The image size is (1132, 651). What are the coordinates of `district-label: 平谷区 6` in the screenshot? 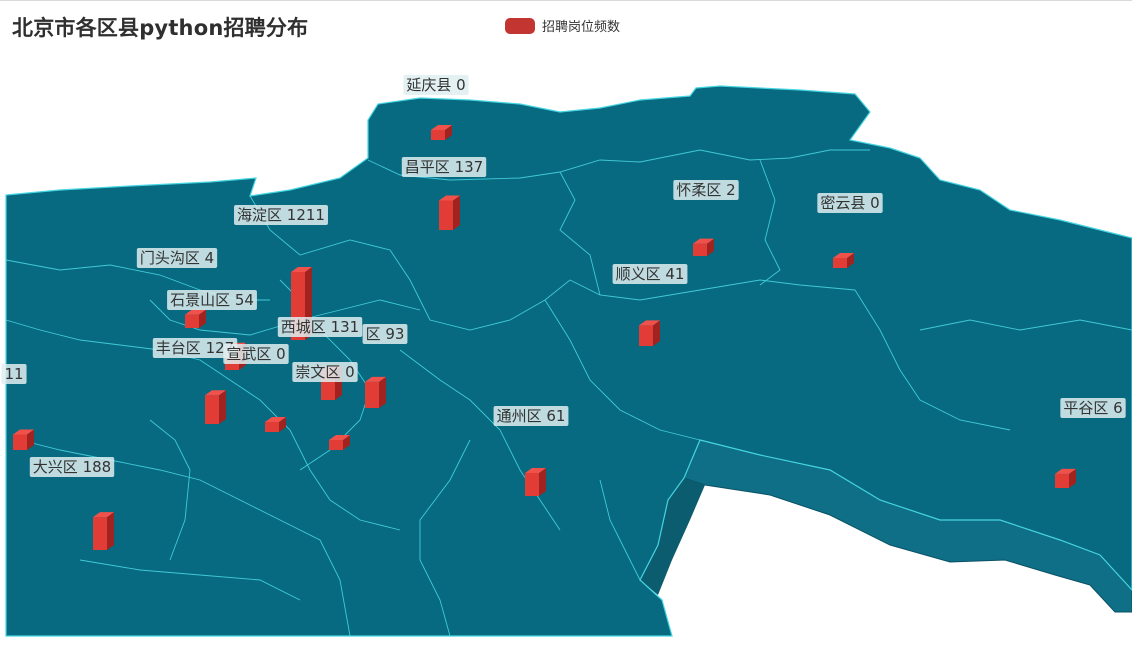 It's located at (1093, 408).